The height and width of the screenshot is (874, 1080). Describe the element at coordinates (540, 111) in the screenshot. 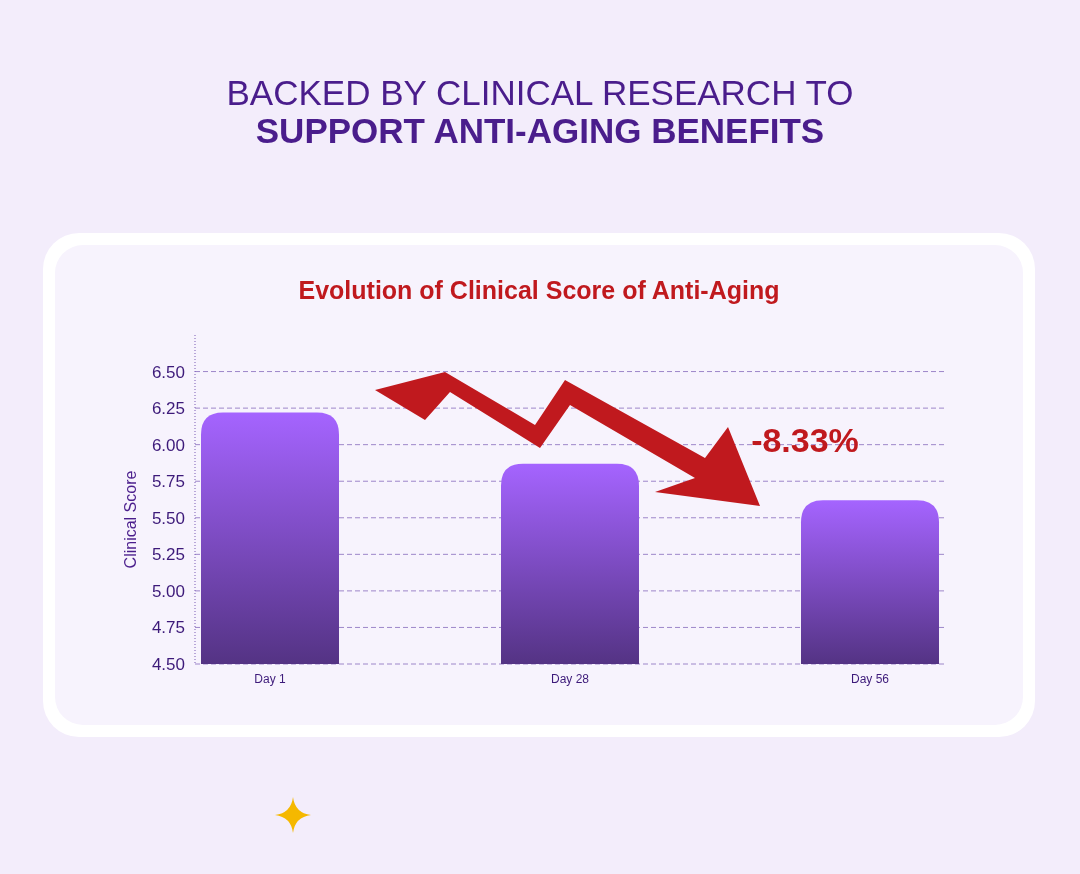

I see `chart-title: BACKED BY CLINICAL RESEARCH TO SUPPORT ANTI-AGING BENEFITS` at that location.